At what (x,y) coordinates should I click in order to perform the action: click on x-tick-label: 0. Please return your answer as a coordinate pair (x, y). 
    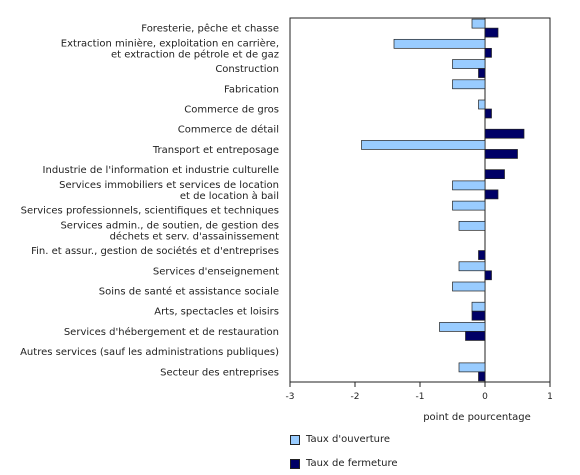
    Looking at the image, I should click on (485, 397).